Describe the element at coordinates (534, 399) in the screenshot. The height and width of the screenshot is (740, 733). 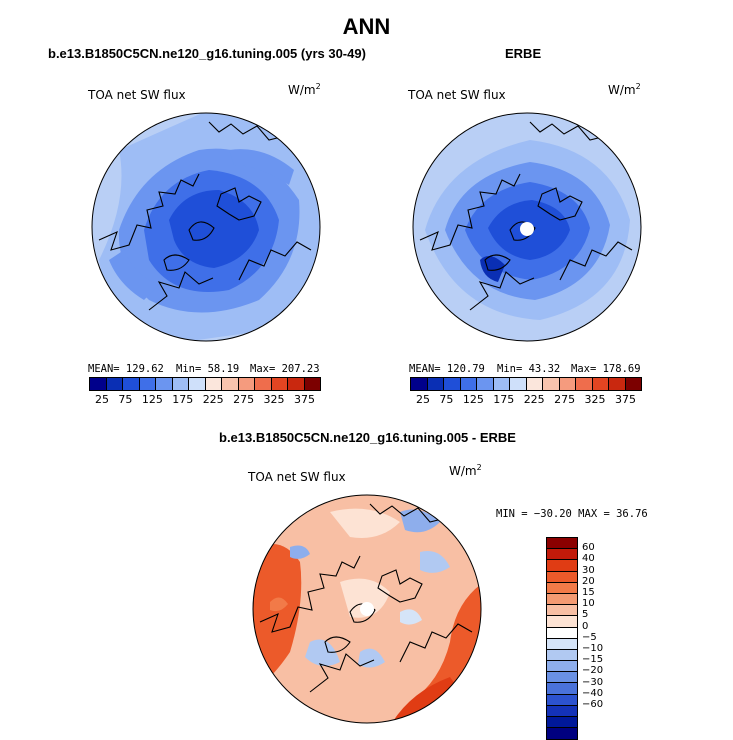
I see `panel2-colorbar-tick-label: 225` at that location.